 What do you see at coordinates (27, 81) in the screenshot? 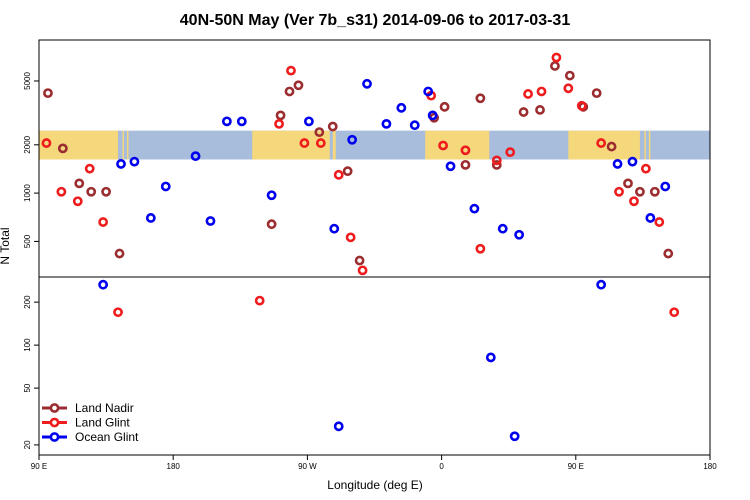
I see `y-tick-label: 5000` at bounding box center [27, 81].